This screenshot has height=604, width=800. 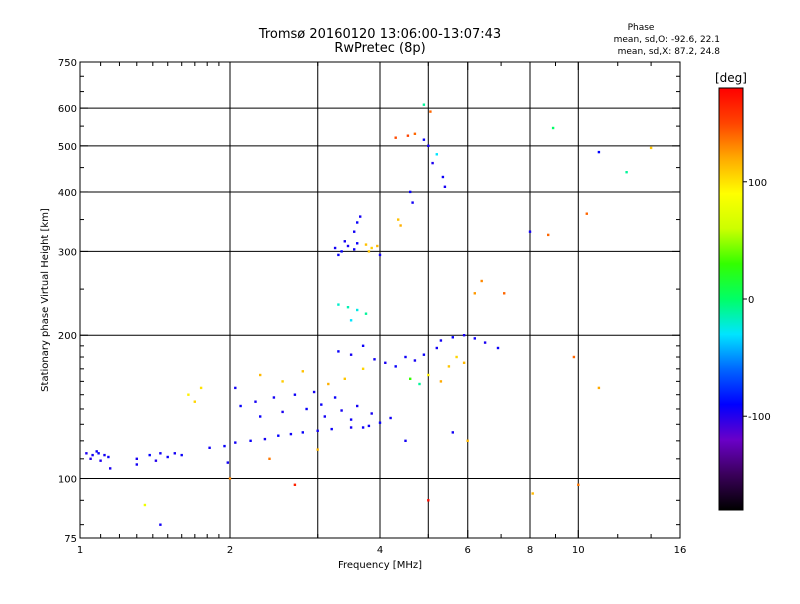 I want to click on colorbar, so click(x=731, y=299).